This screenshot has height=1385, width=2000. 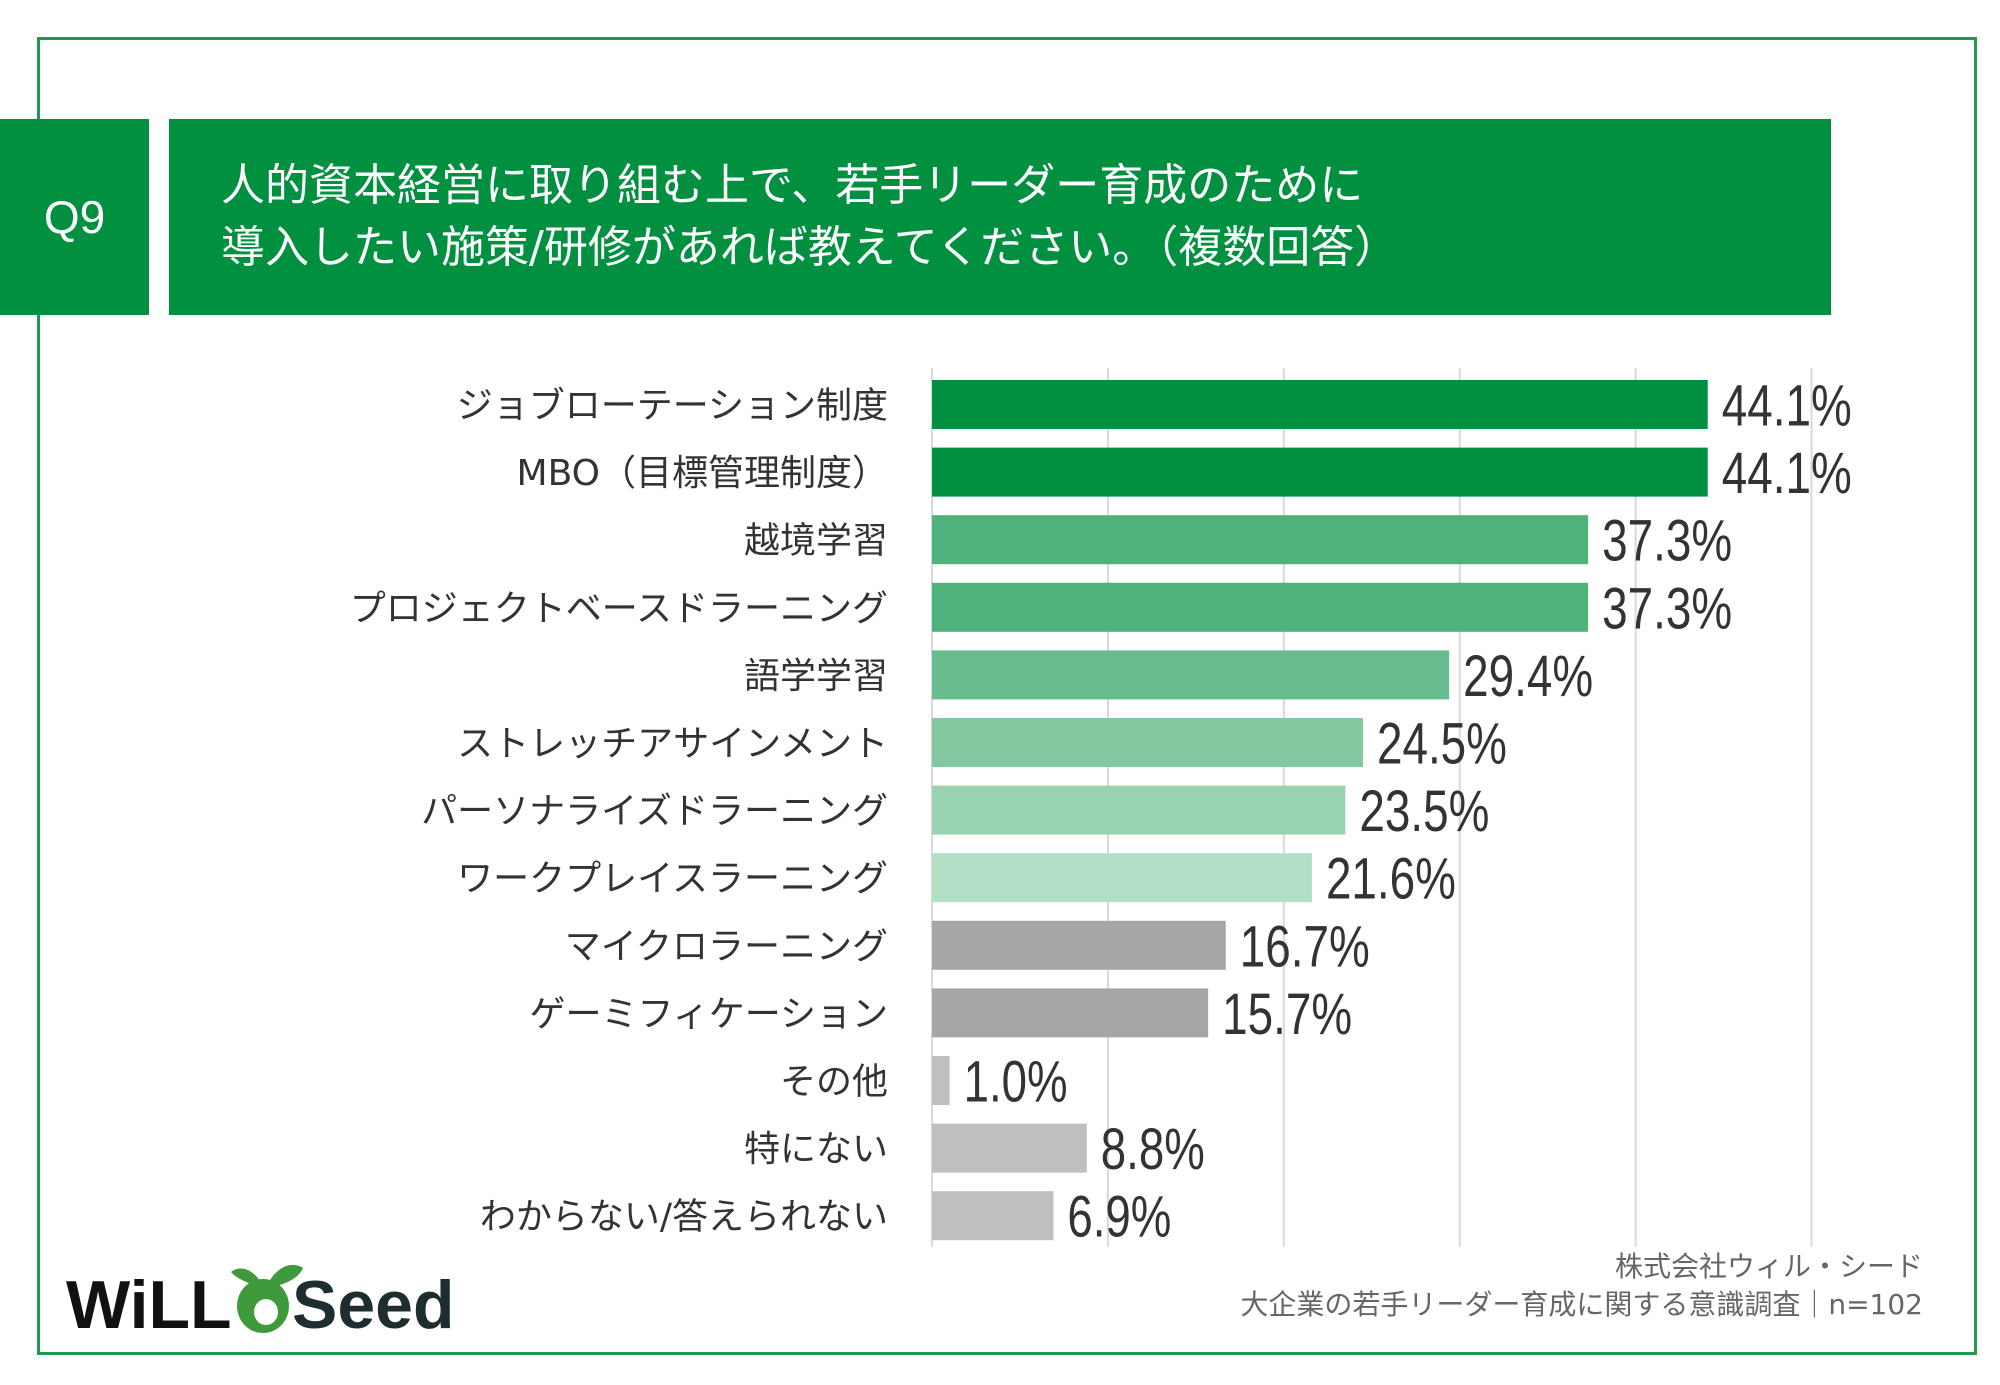 What do you see at coordinates (816, 1149) in the screenshot?
I see `category-label: 特にない` at bounding box center [816, 1149].